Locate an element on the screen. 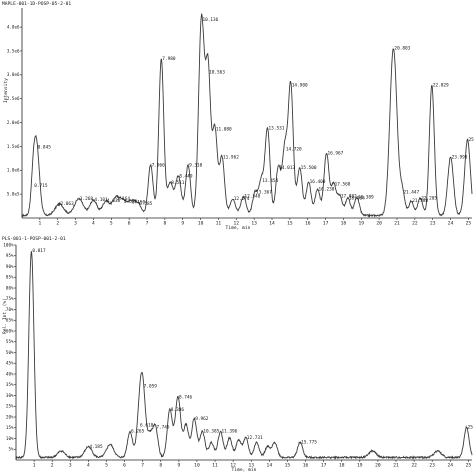 The height and width of the screenshot is (474, 474). chart-bottom-y-tick-label: 10% is located at coordinates (10, 438).